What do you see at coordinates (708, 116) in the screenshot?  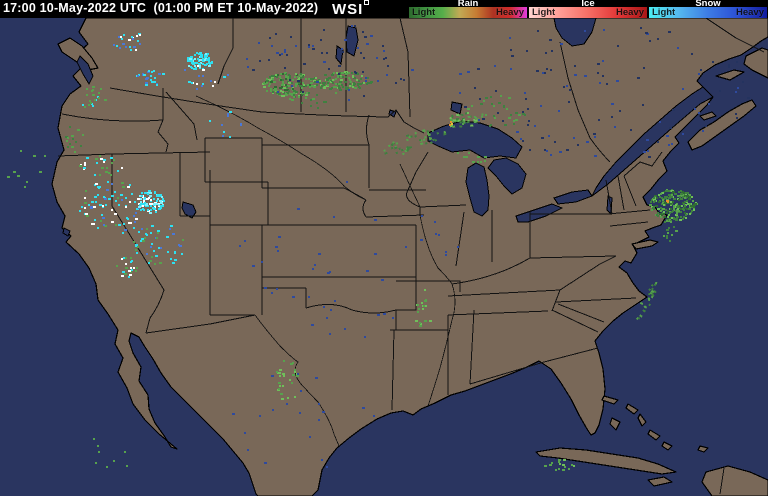 I see `prince-edward-island` at bounding box center [708, 116].